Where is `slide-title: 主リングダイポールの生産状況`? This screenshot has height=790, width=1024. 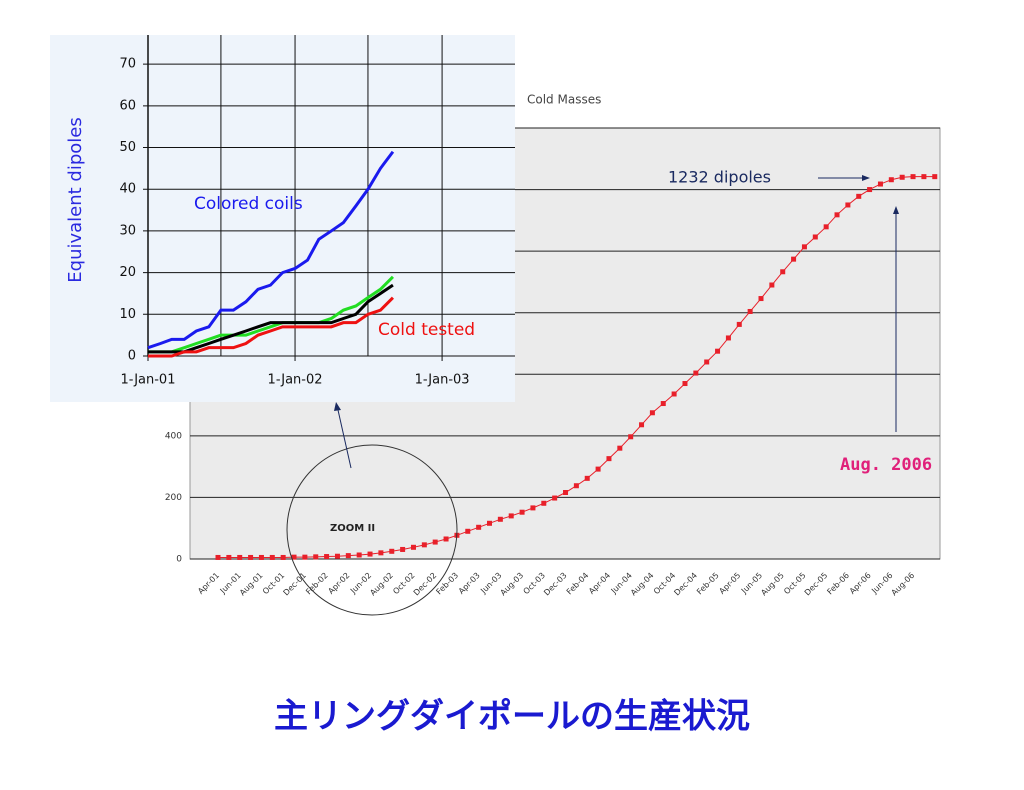 slide-title: 主リングダイポールの生産状況 is located at coordinates (512, 717).